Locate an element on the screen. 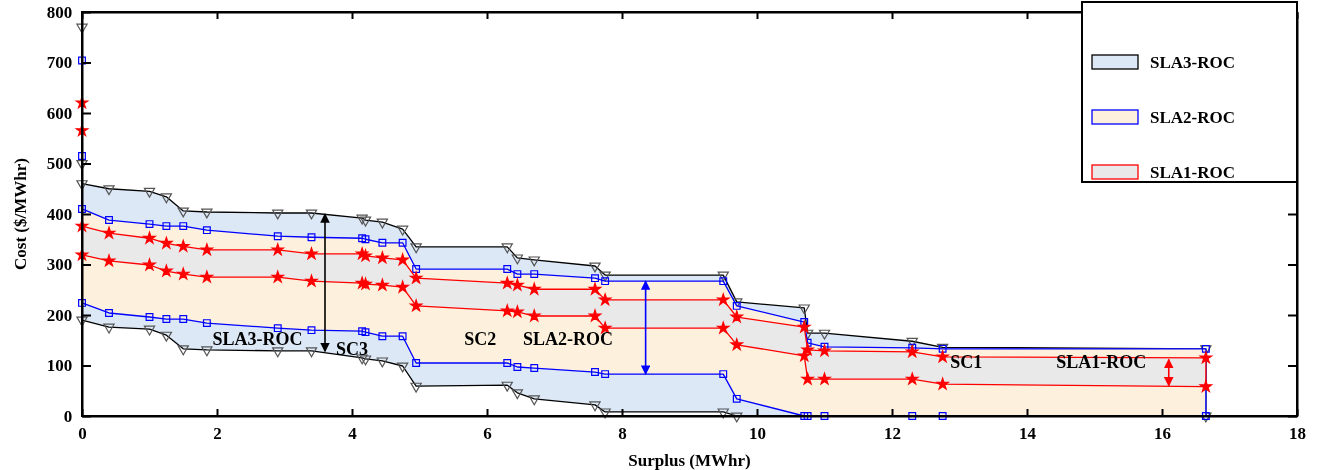  annotation: SC2 is located at coordinates (480, 339).